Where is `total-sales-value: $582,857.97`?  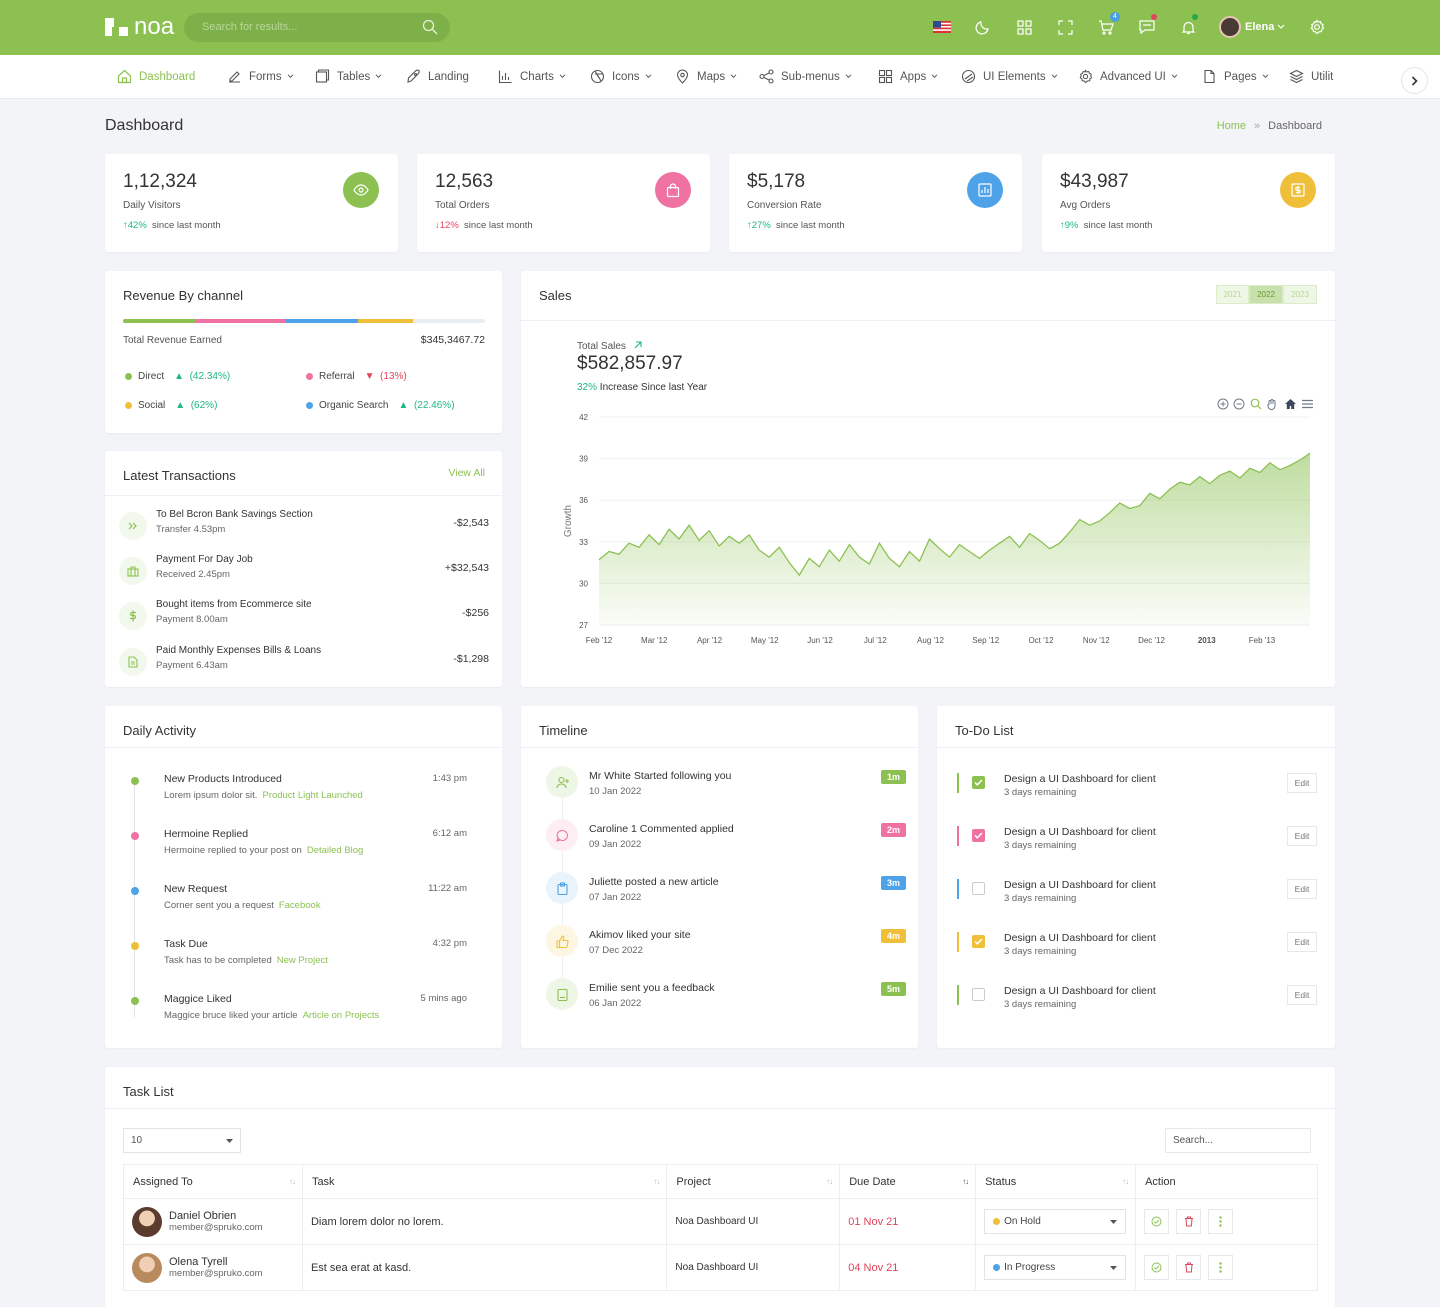
total-sales-value: $582,857.97 is located at coordinates (630, 363).